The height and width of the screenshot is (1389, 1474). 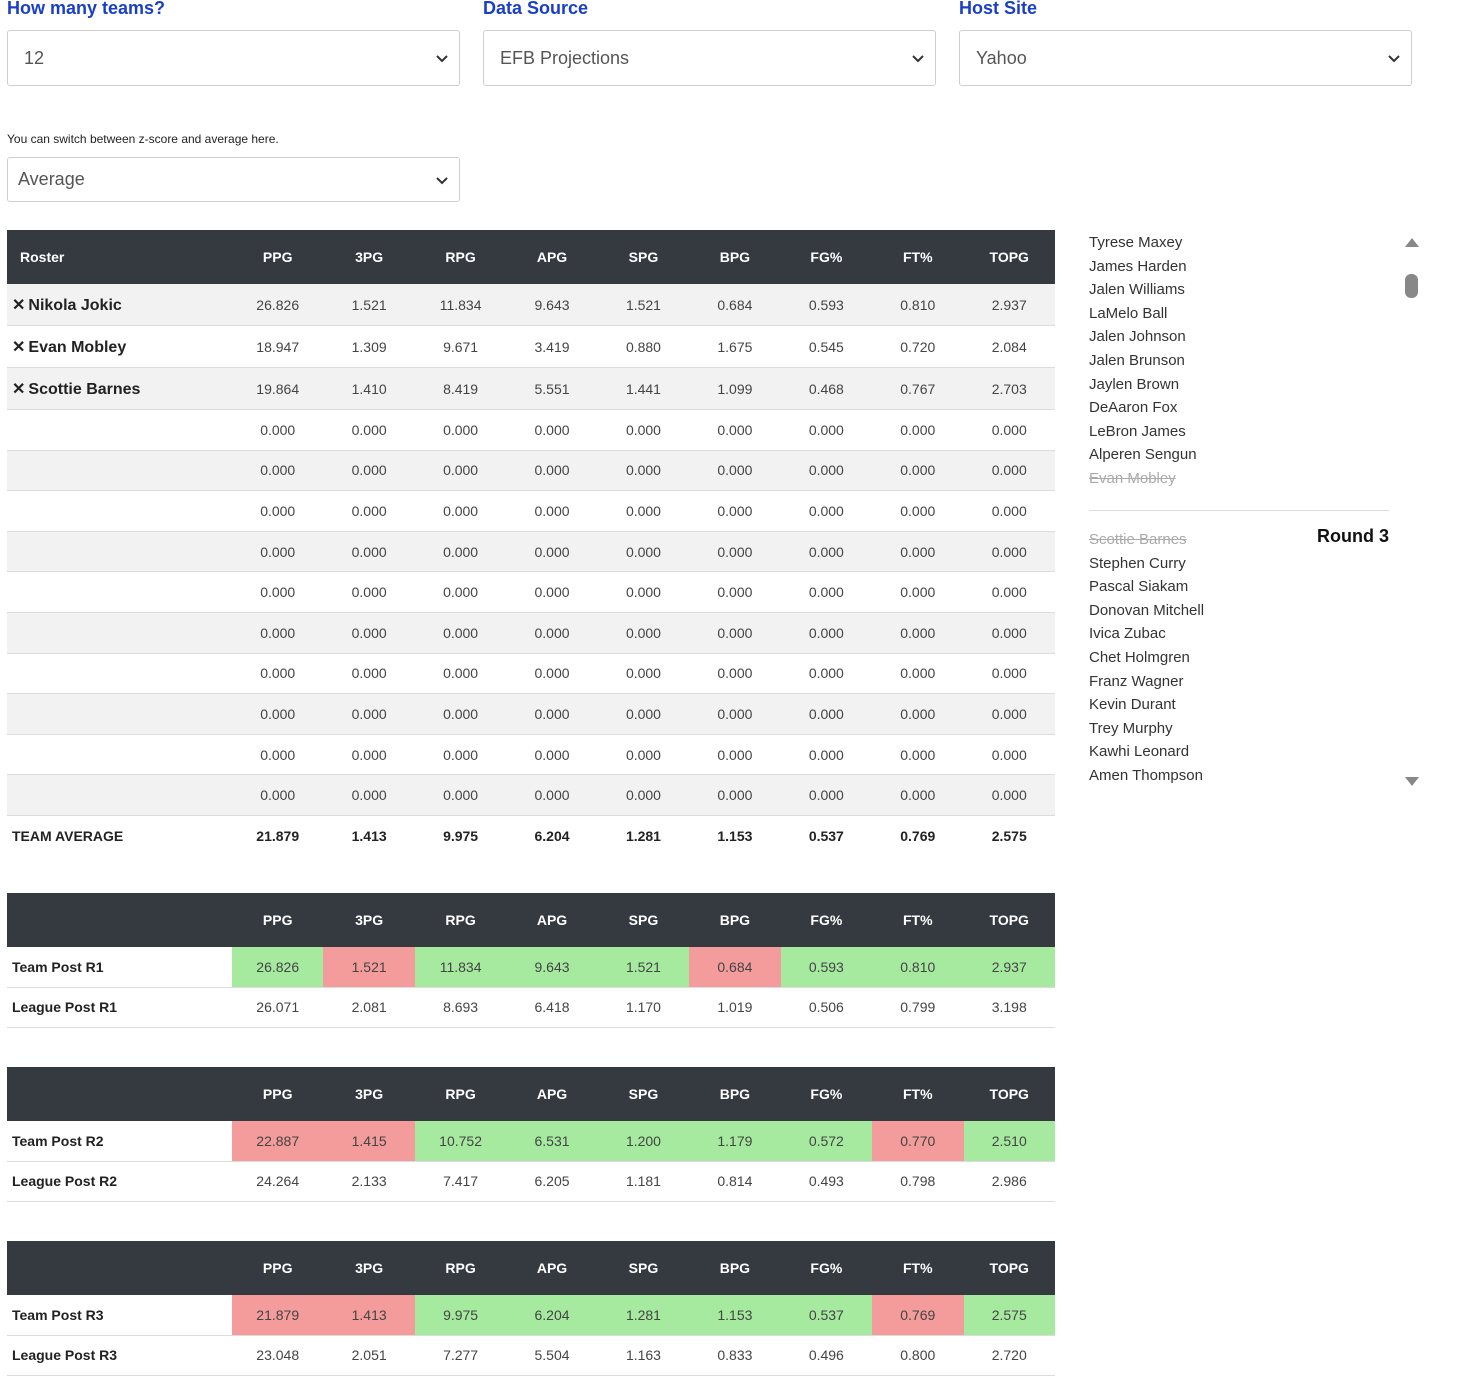 What do you see at coordinates (918, 1315) in the screenshot?
I see `team-post-cell: 0.769` at bounding box center [918, 1315].